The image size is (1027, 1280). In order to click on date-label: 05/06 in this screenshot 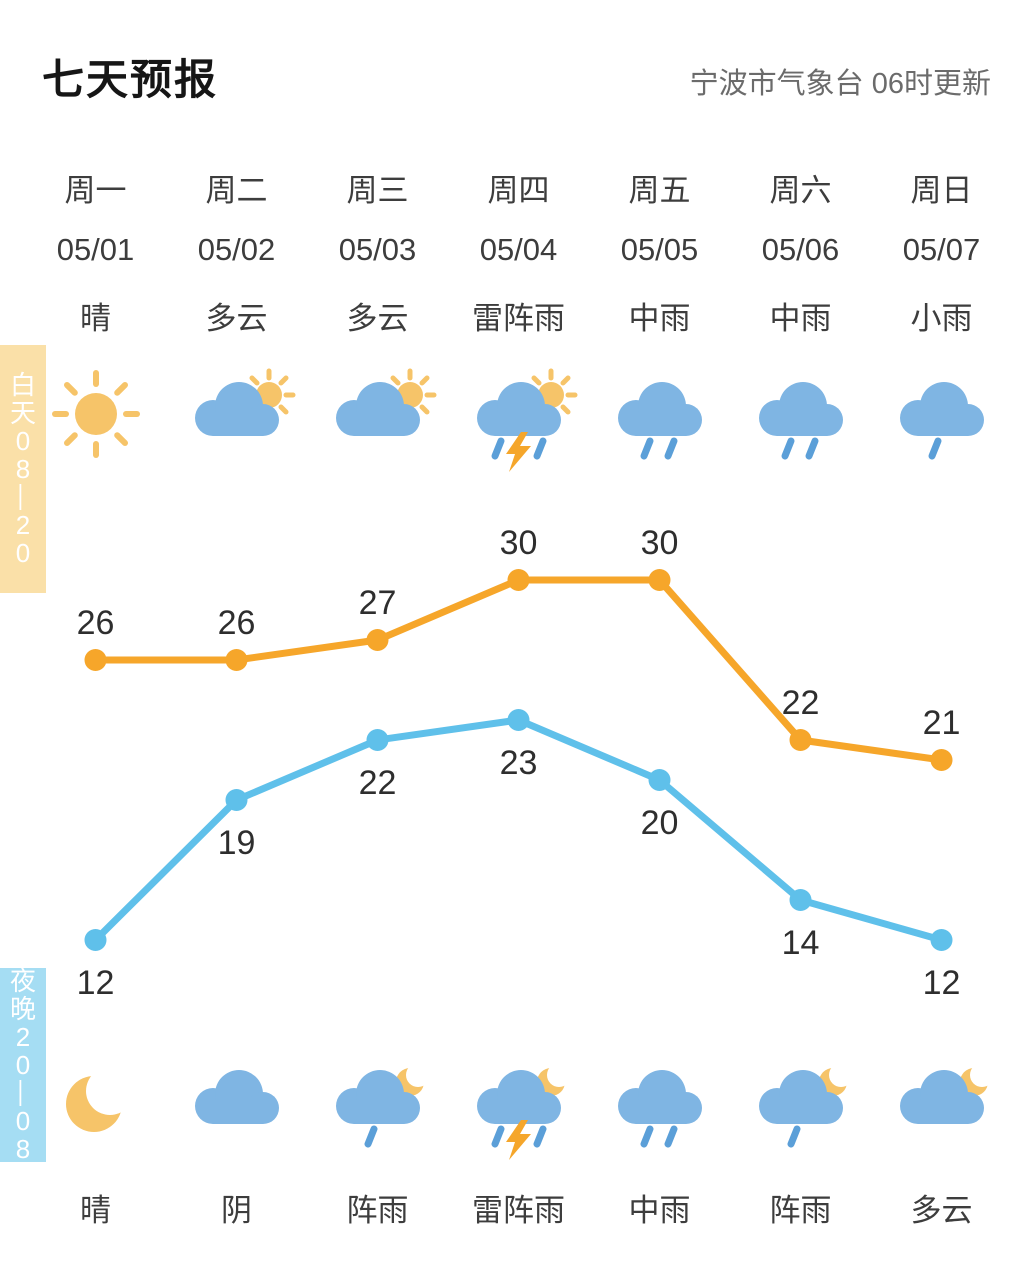, I will do `click(800, 249)`.